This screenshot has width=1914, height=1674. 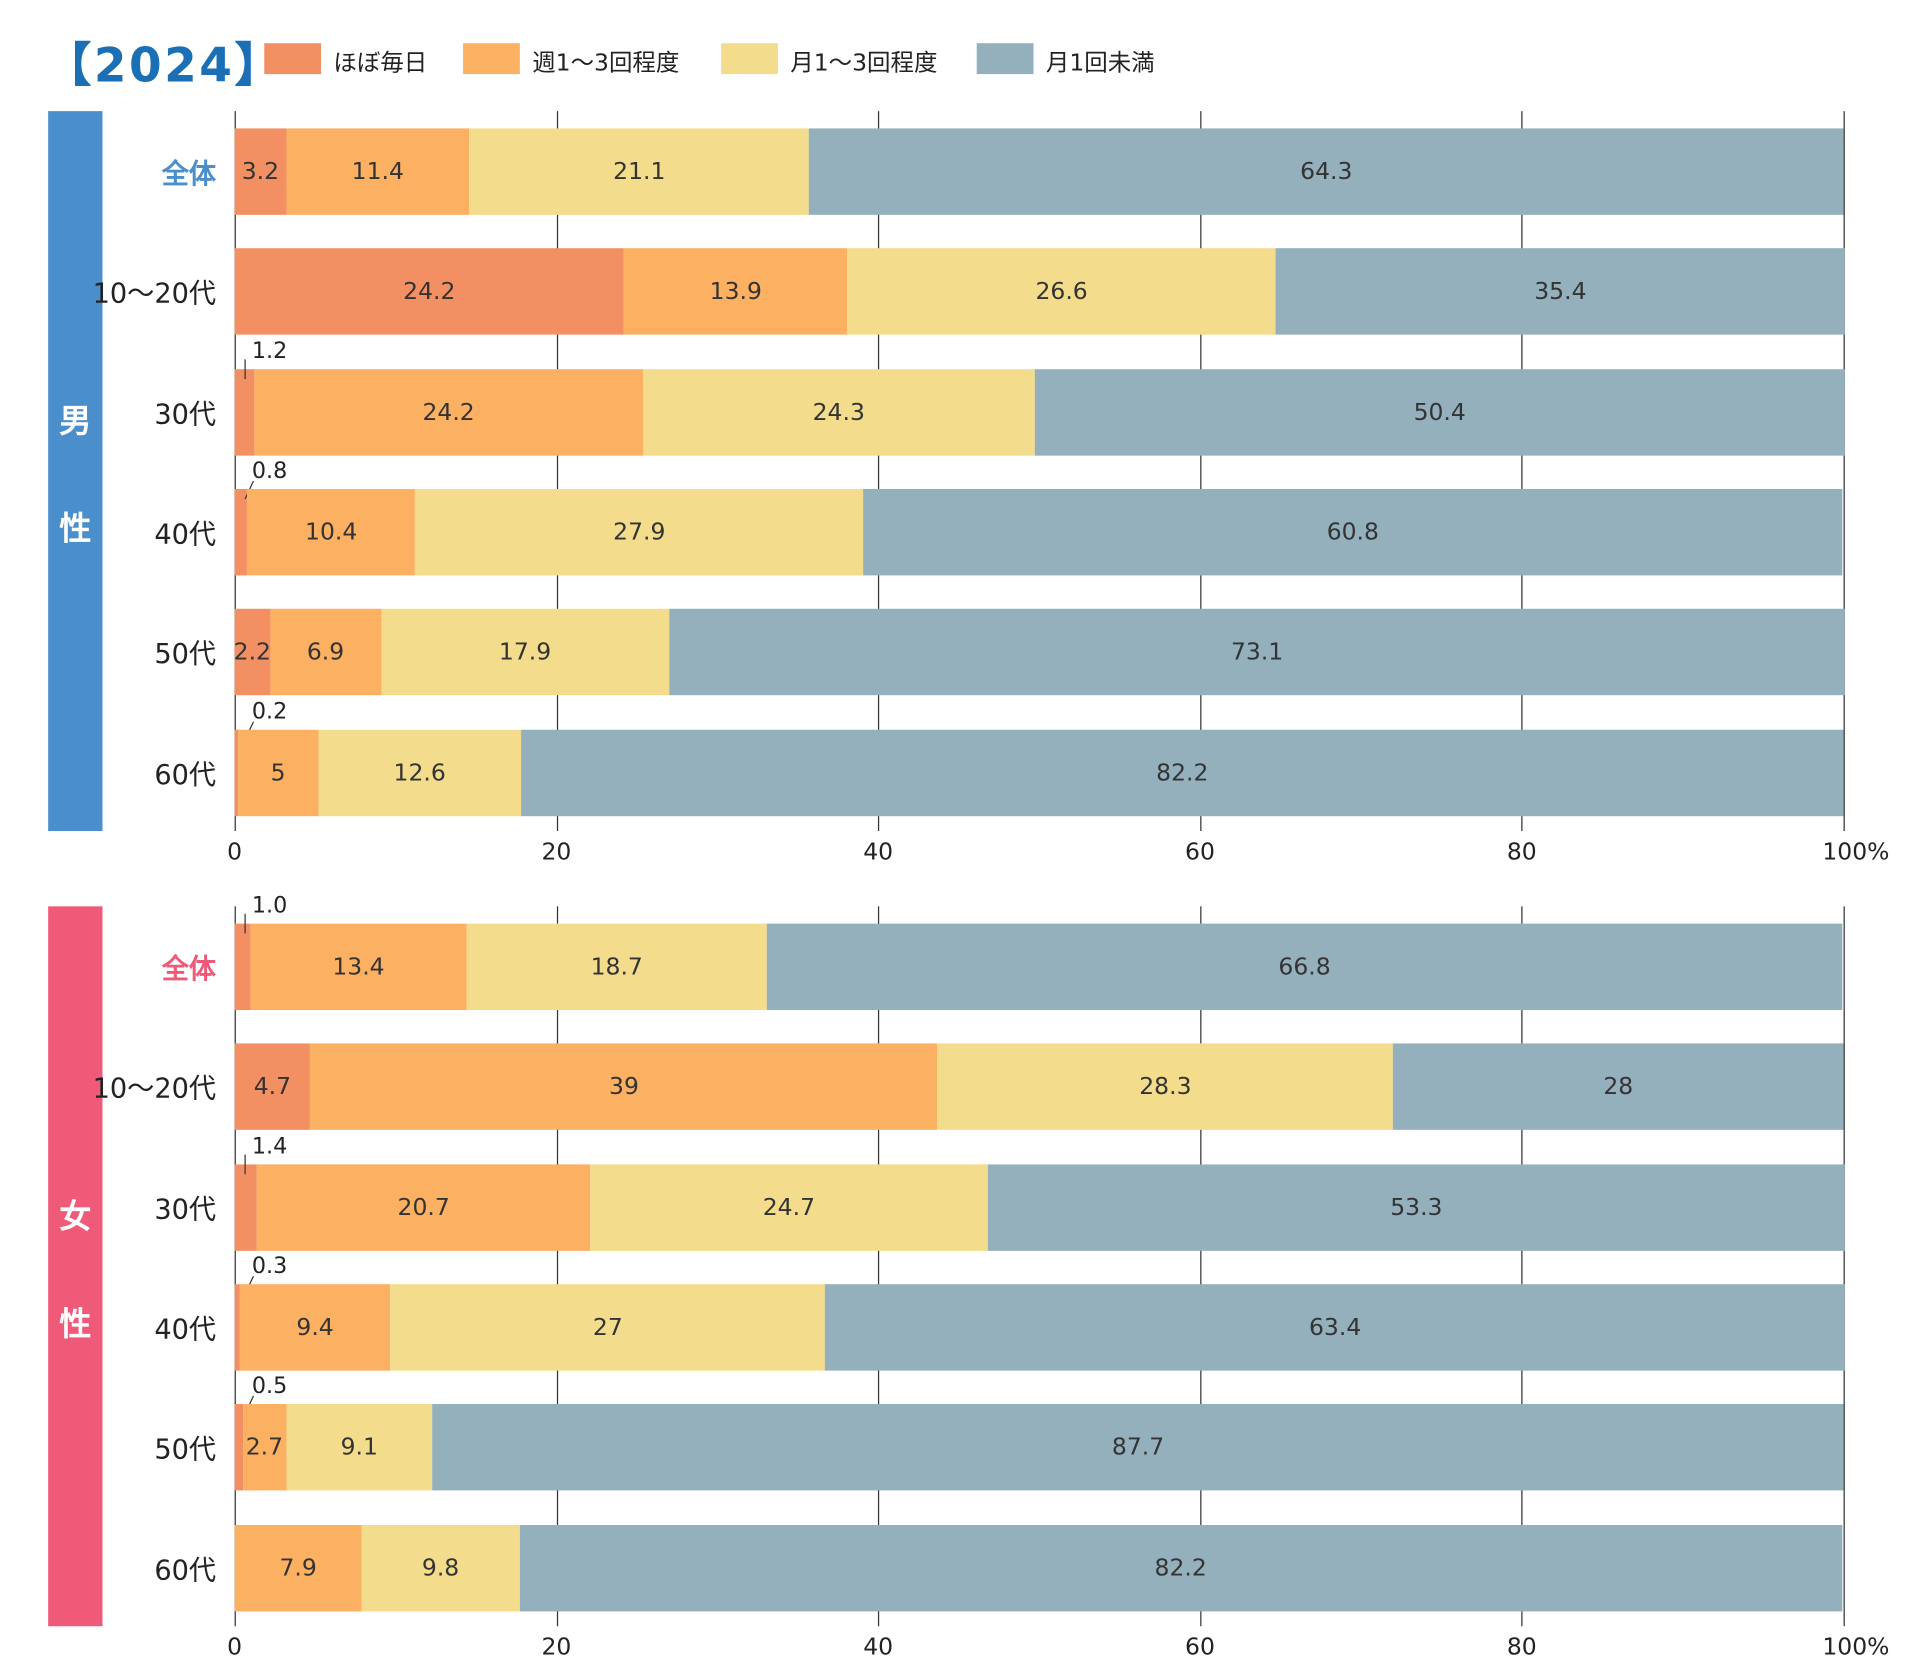 I want to click on data-label: 82.2, so click(x=1180, y=1567).